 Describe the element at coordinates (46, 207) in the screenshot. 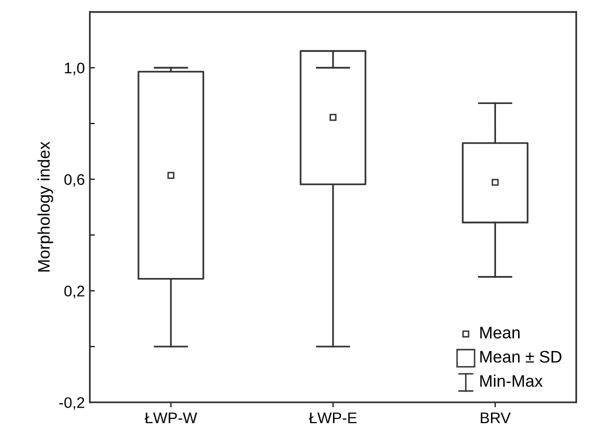

I see `y-axis-title: Morphology index` at that location.